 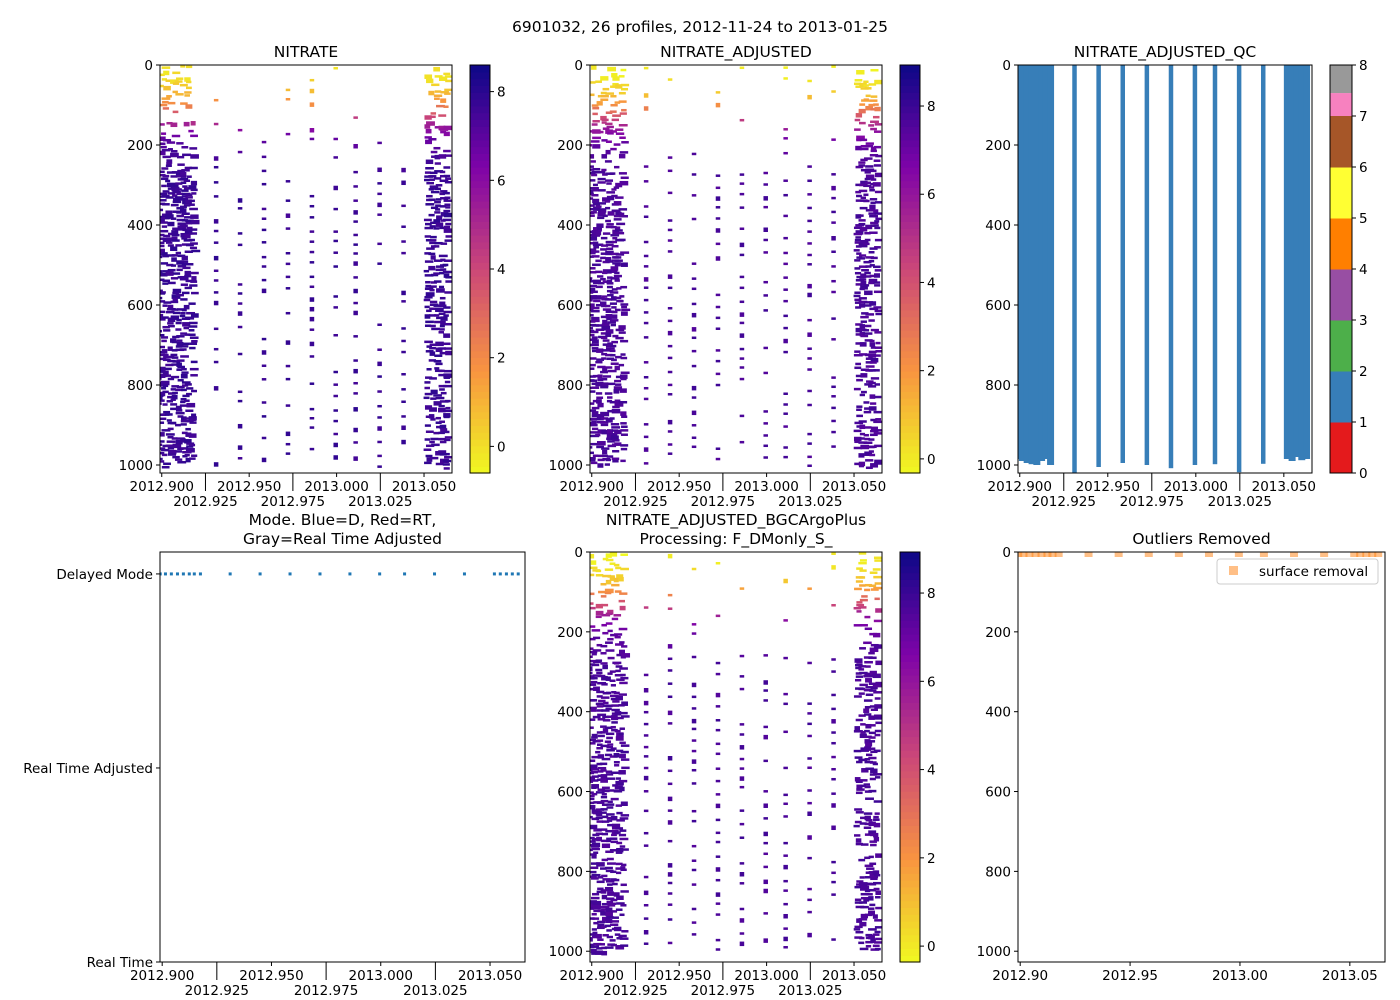 What do you see at coordinates (1023, 554) in the screenshot?
I see `outlier-point` at bounding box center [1023, 554].